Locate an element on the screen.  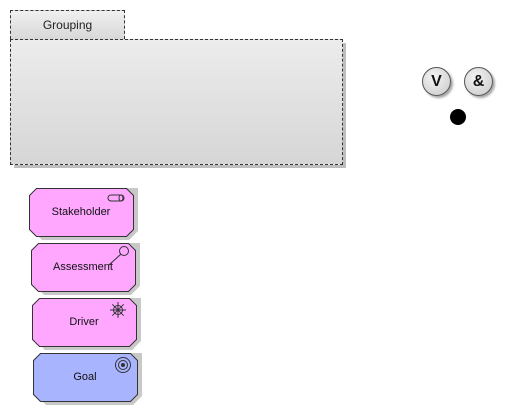
grouping-tab: Grouping is located at coordinates (67, 24).